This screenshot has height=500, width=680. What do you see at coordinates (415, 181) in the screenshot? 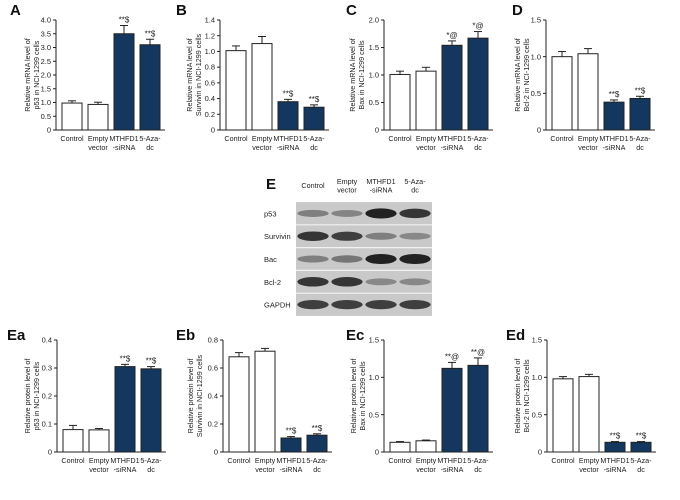
I see `blot-column-label: 5-Aza-` at bounding box center [415, 181].